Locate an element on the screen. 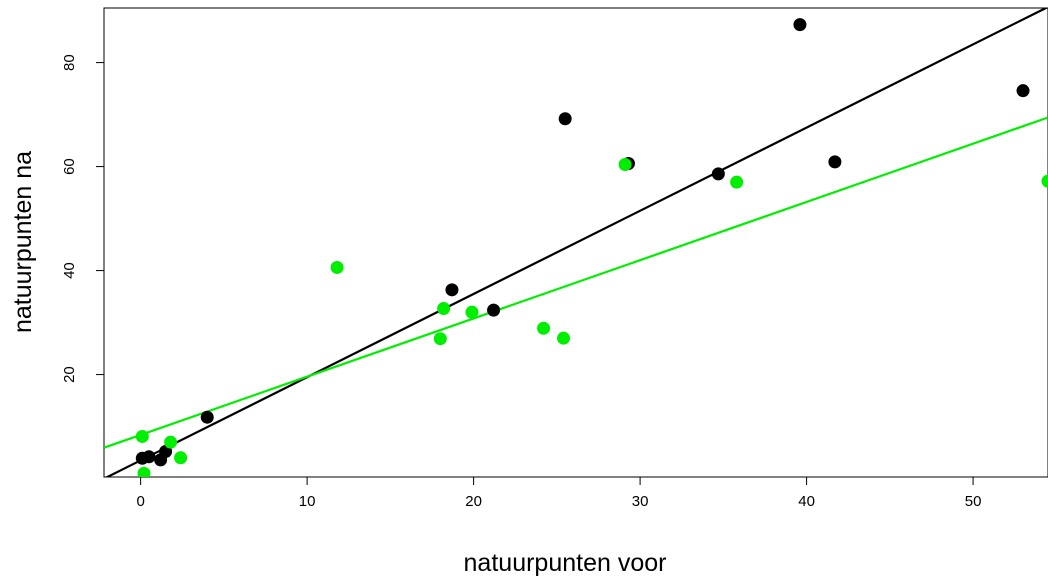 This screenshot has width=1048, height=582. y-axis: 20 40 60 80 is located at coordinates (82, 218).